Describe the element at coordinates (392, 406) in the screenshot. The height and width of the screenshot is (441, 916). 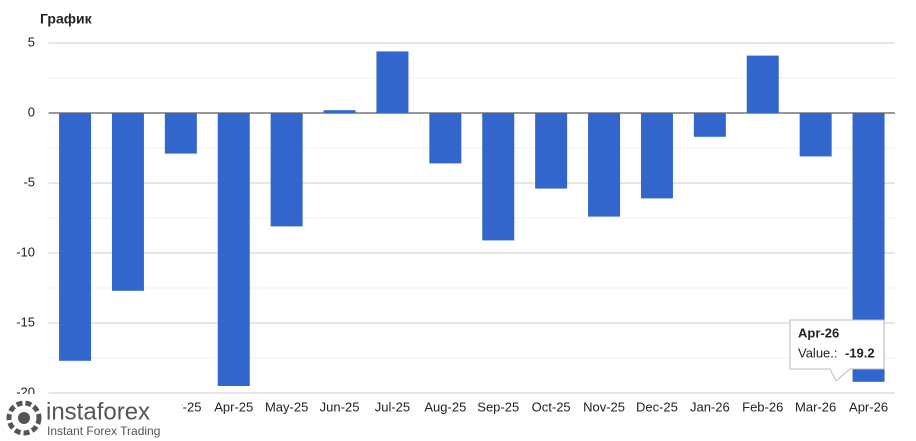
I see `x-tick-label: Jul-25` at that location.